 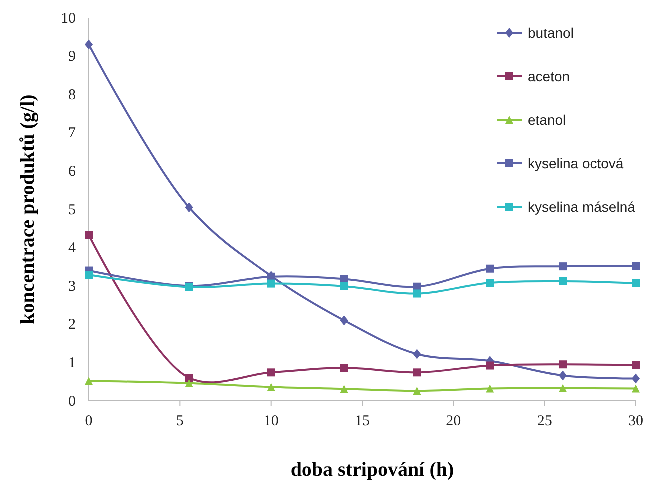 What do you see at coordinates (582, 206) in the screenshot?
I see `legend-label: kyselina máselná` at bounding box center [582, 206].